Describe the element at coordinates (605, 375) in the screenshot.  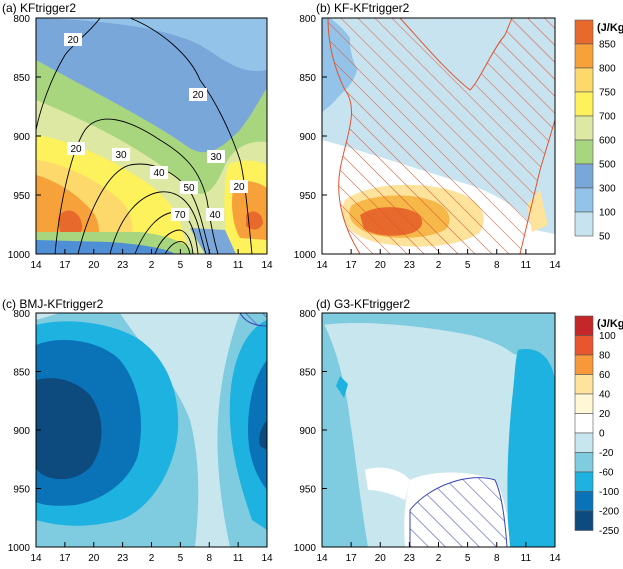
I see `colorbar-label: 60` at that location.